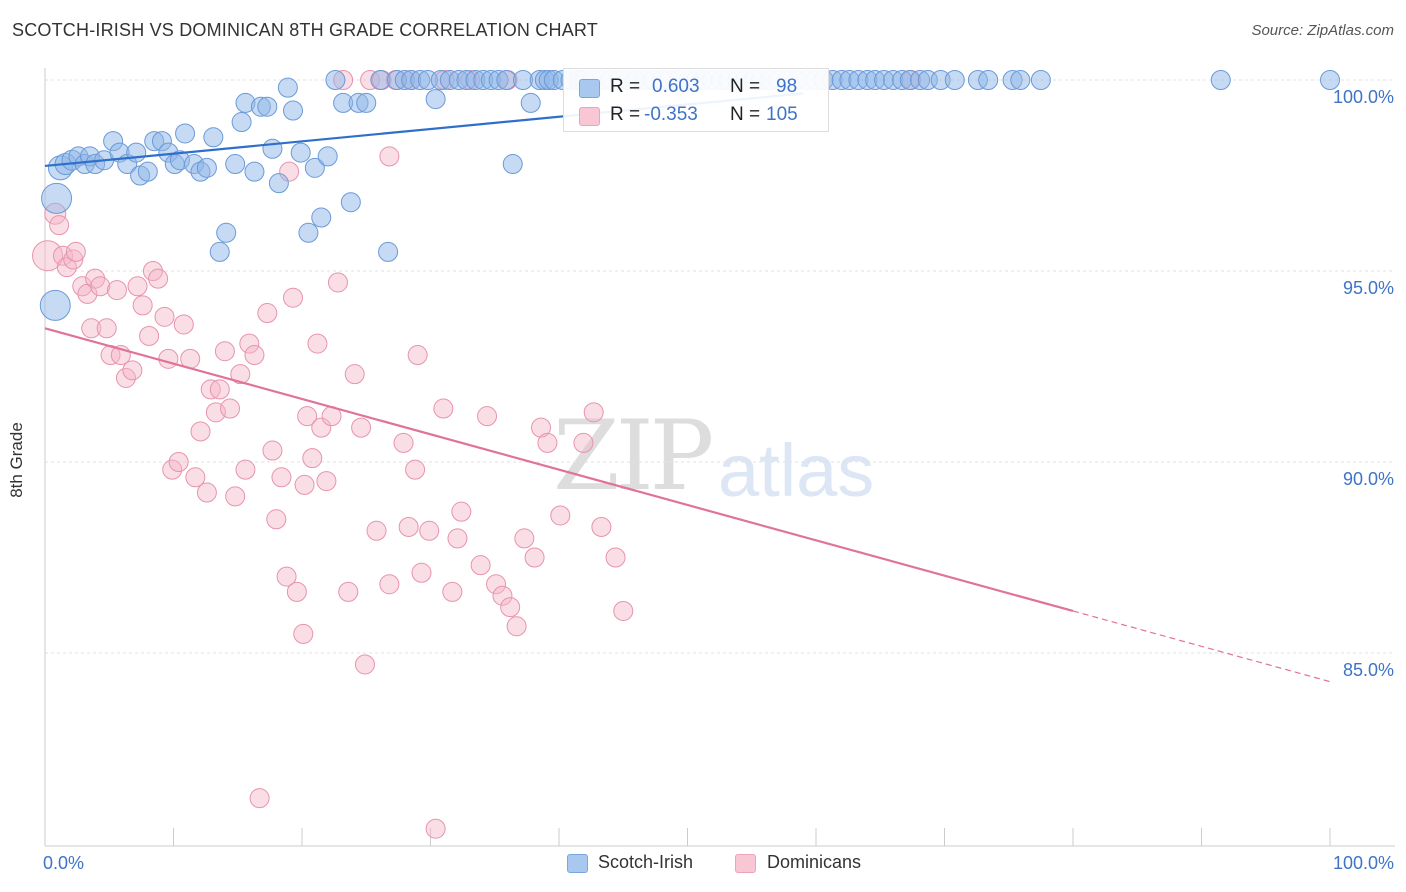 This screenshot has width=1406, height=892. Describe the element at coordinates (64, 863) in the screenshot. I see `x-tick-label-left: 0.0%` at that location.